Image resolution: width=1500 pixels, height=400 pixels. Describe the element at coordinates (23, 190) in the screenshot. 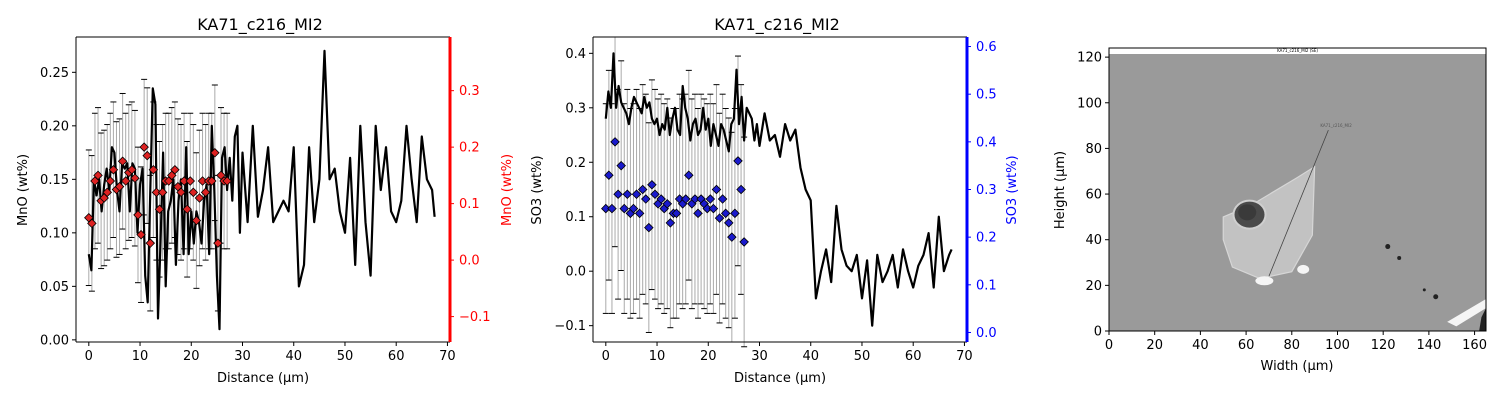

I see `y-axis-label: MnO (wt%)` at that location.